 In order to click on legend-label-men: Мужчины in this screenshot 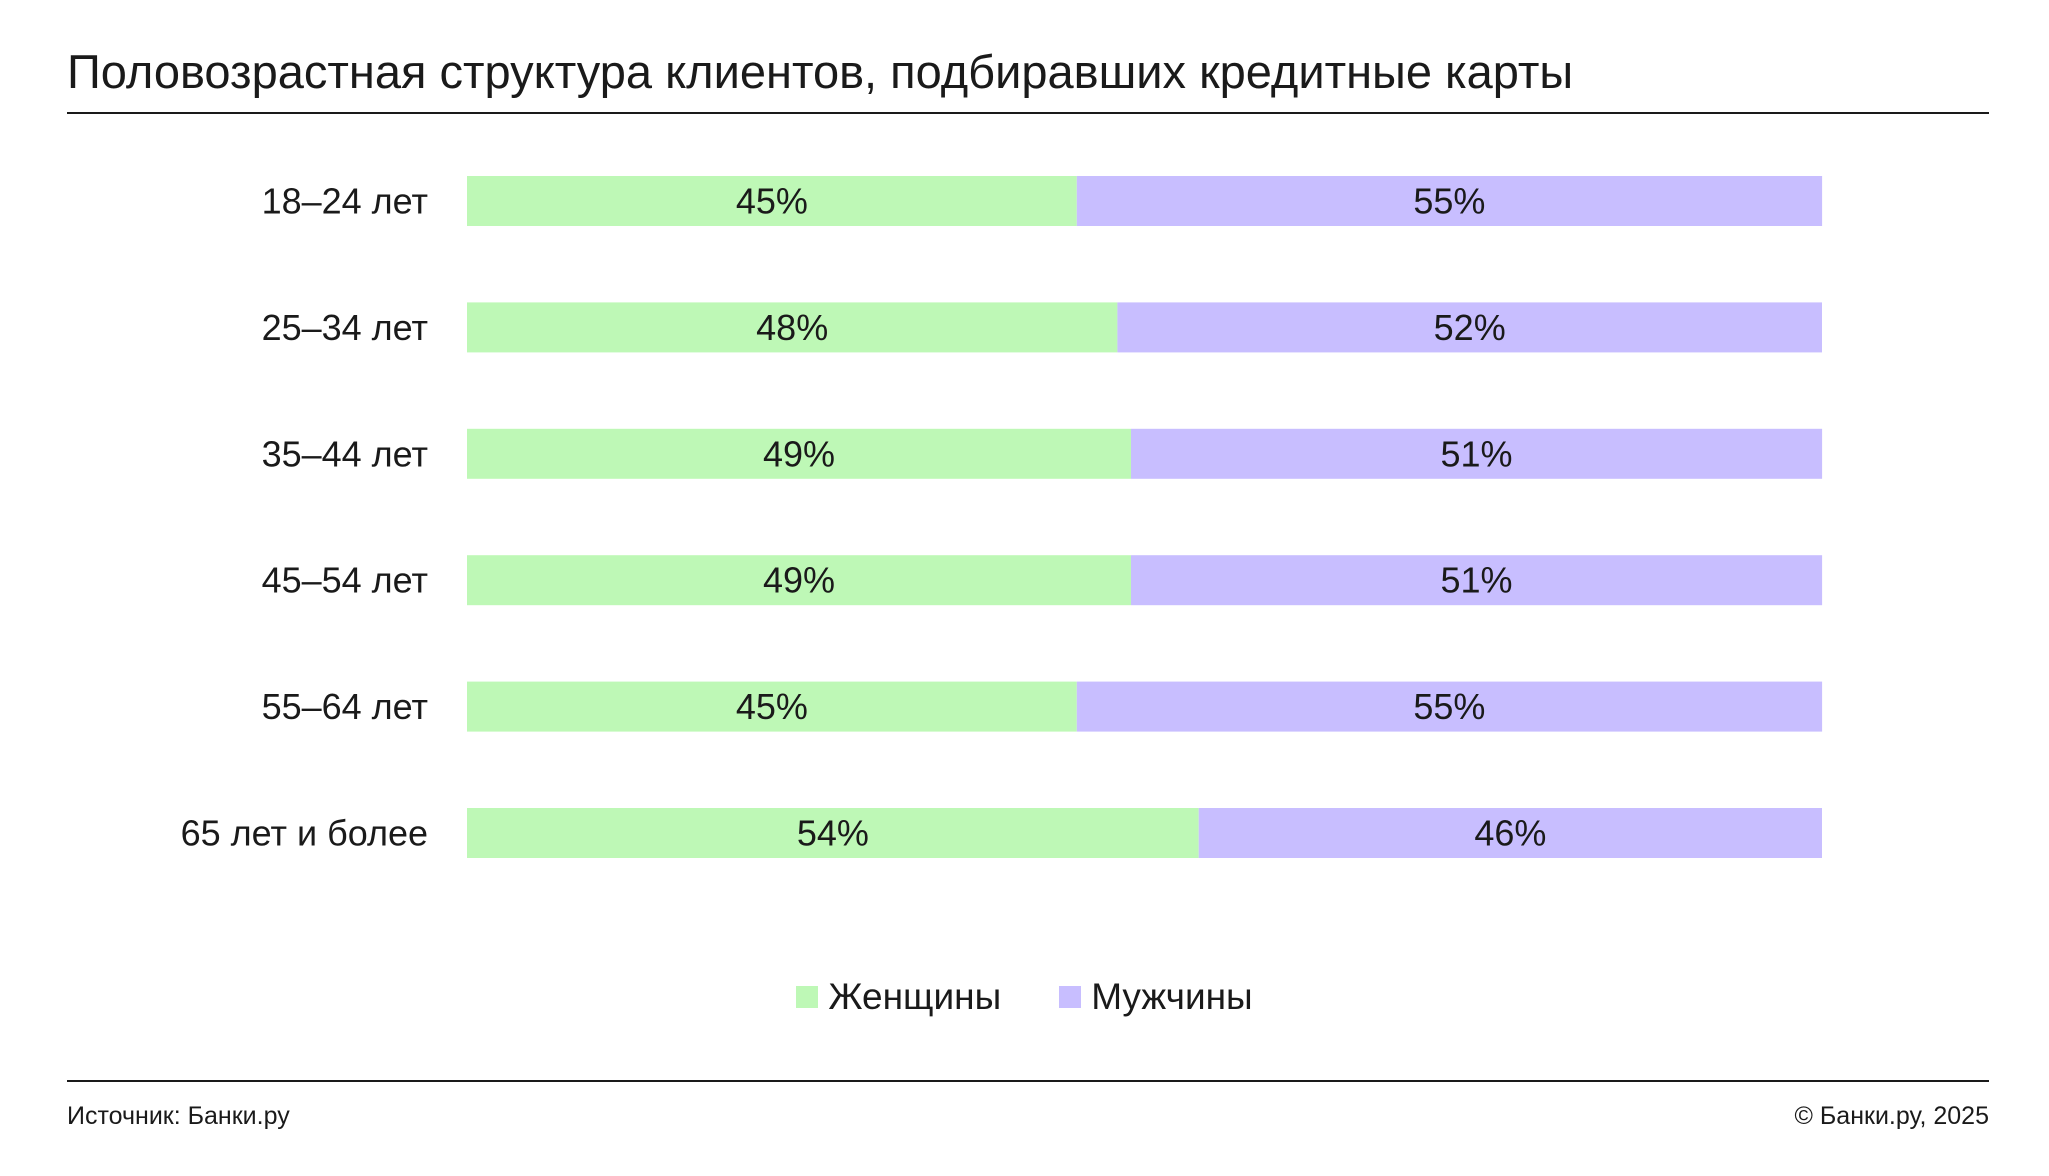, I will do `click(1172, 996)`.